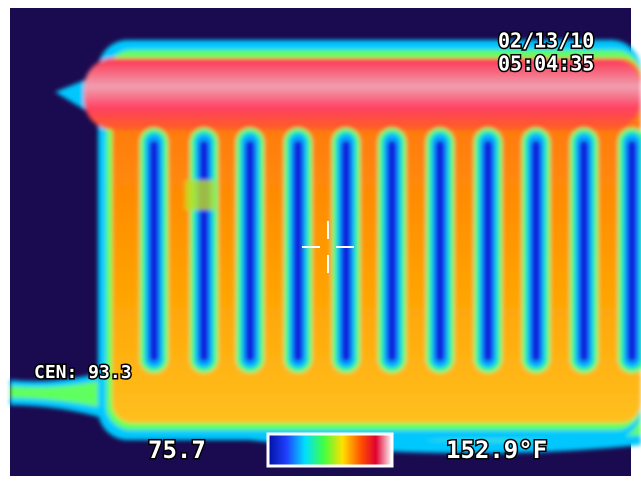  I want to click on scale-min: 75.7, so click(177, 450).